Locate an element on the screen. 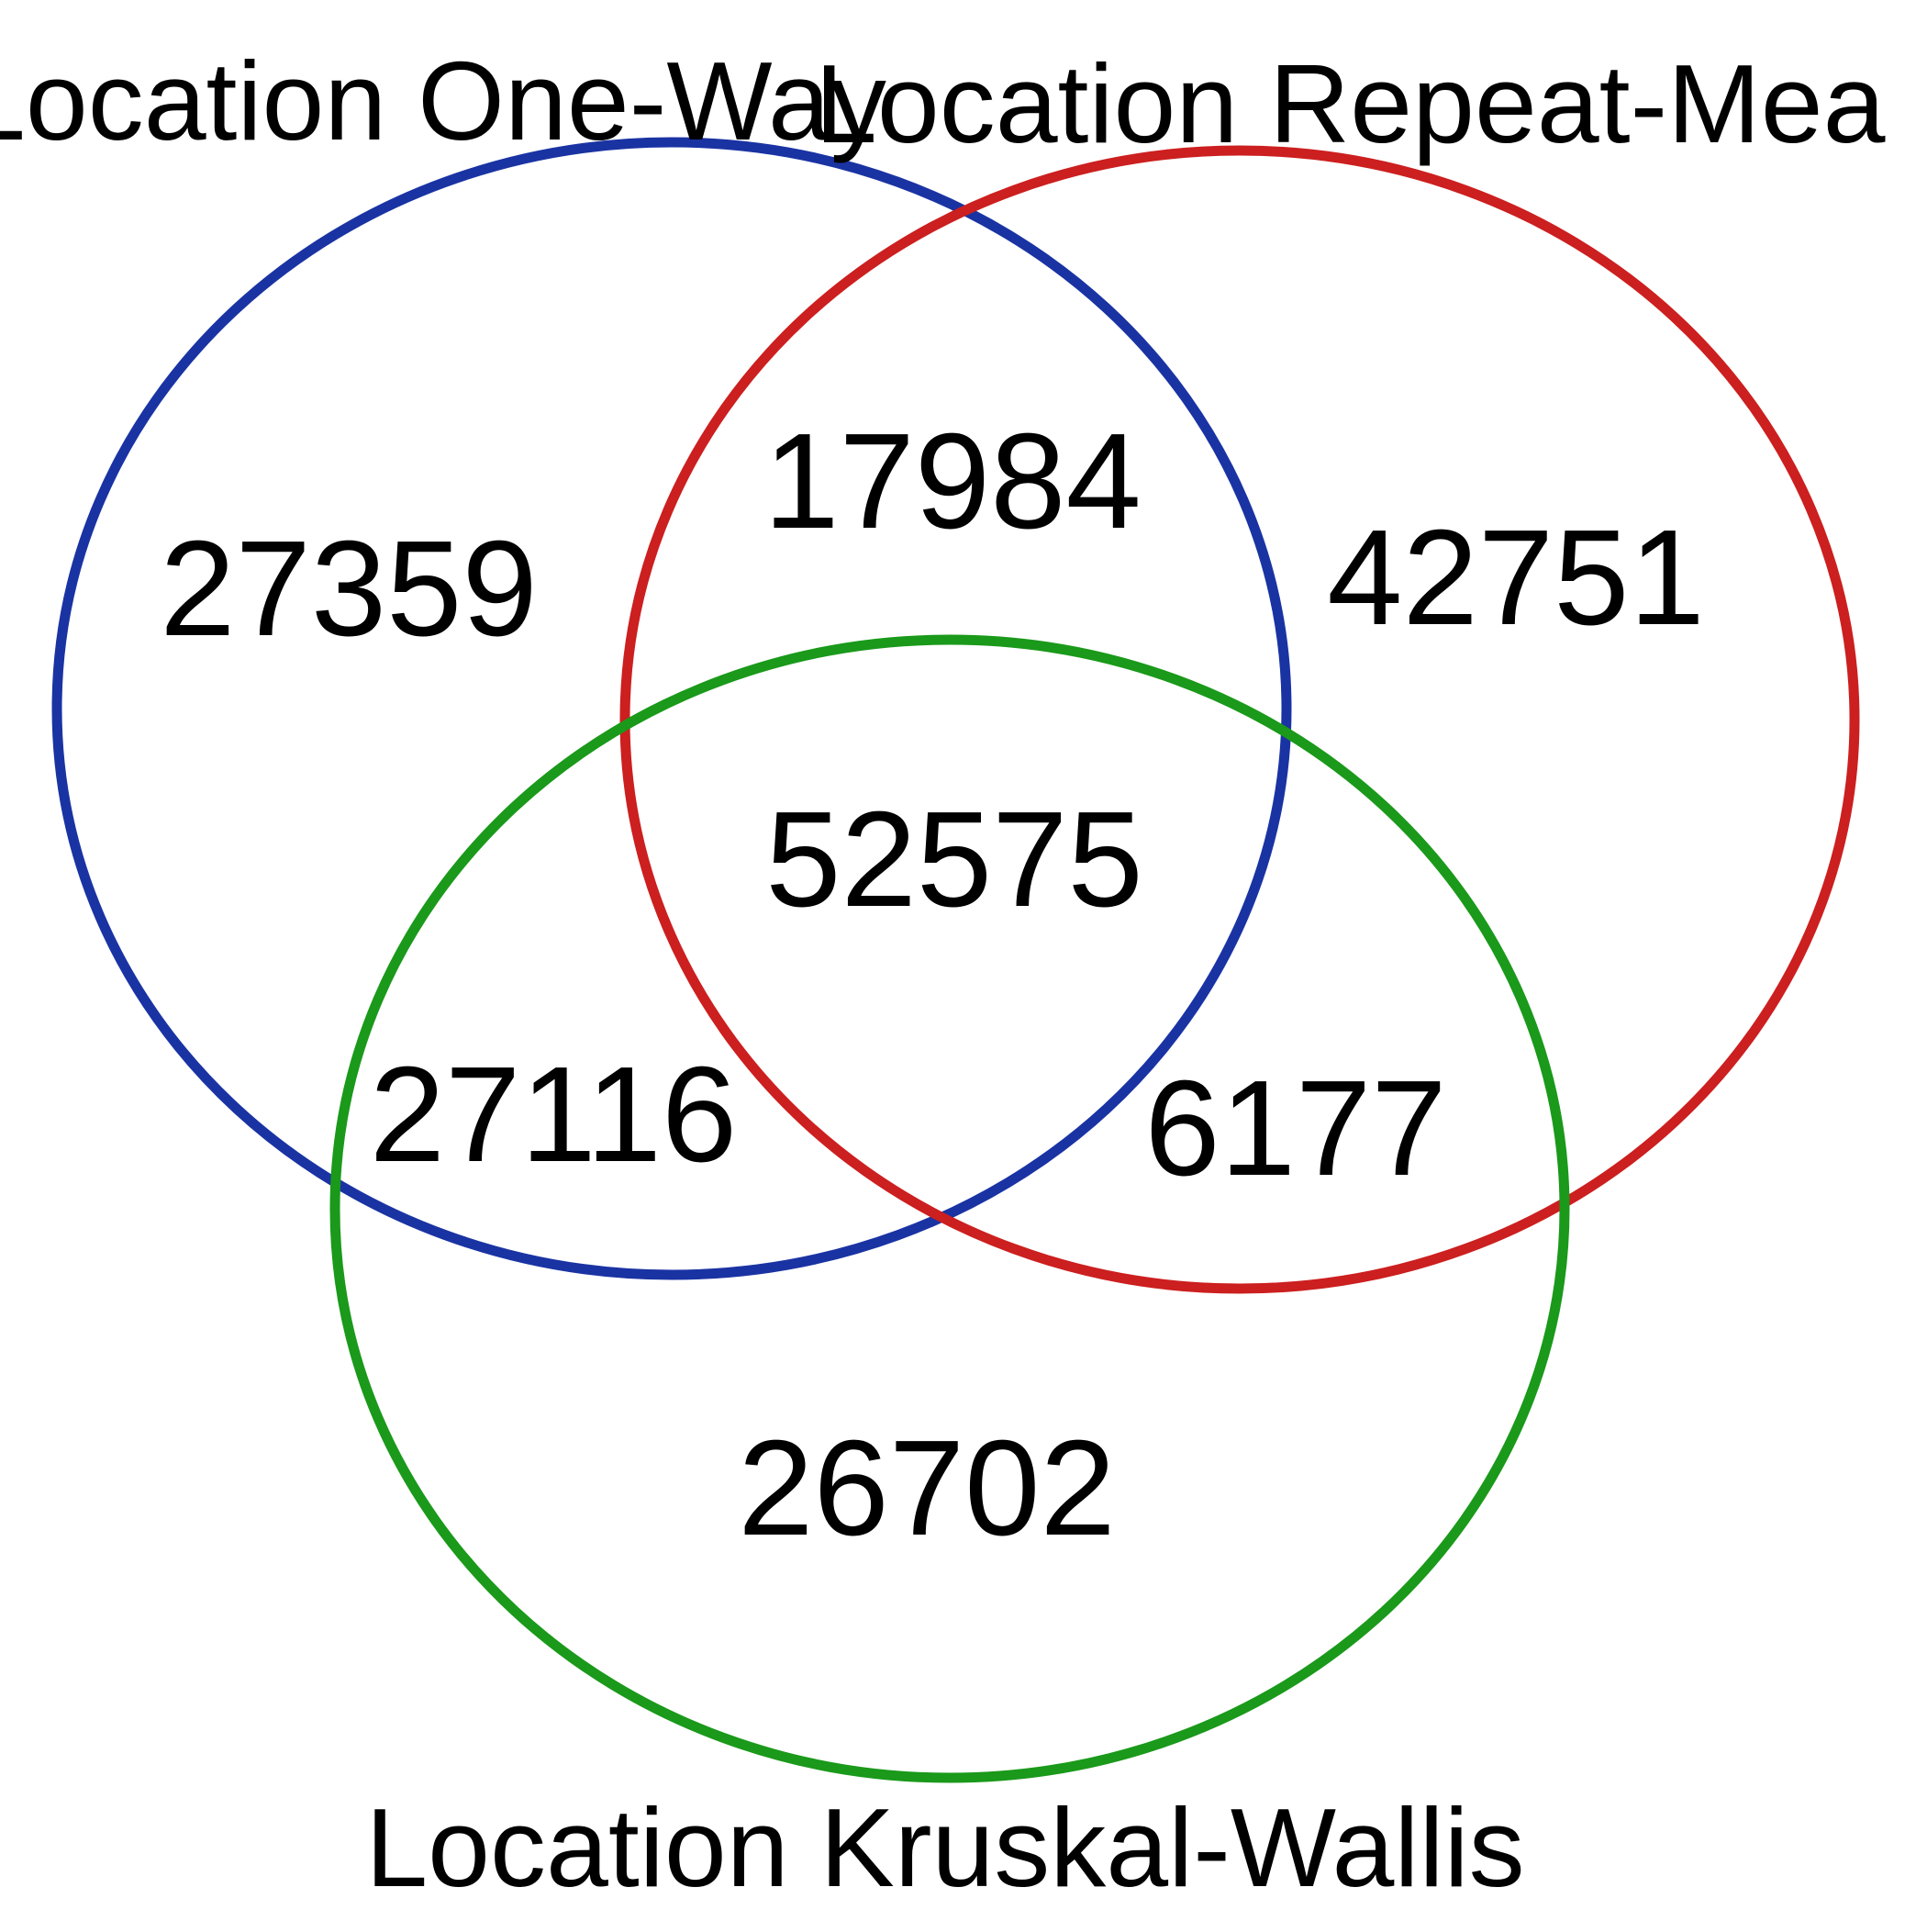 Image resolution: width=1916 pixels, height=1932 pixels. set-label-kruskal-wallis: Location Kruskal-Wallis is located at coordinates (944, 1847).